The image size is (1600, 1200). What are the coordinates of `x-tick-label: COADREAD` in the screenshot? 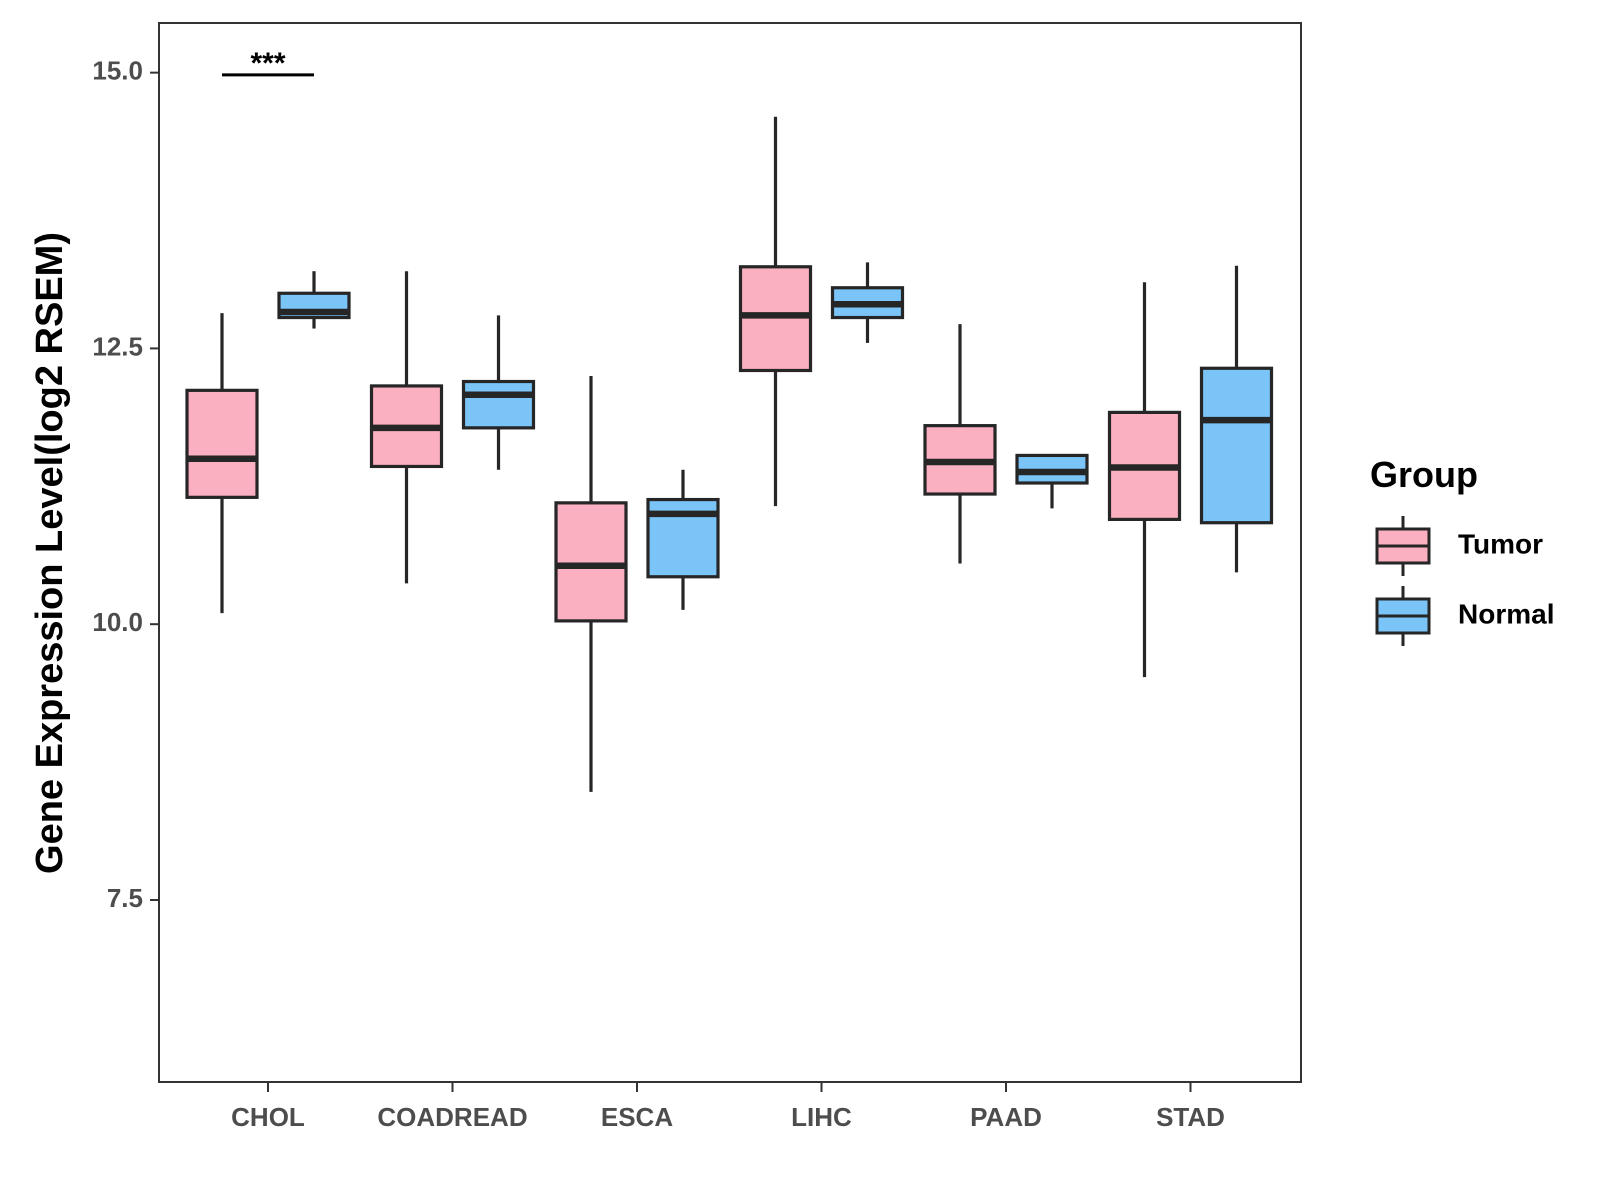 It's located at (452, 1117).